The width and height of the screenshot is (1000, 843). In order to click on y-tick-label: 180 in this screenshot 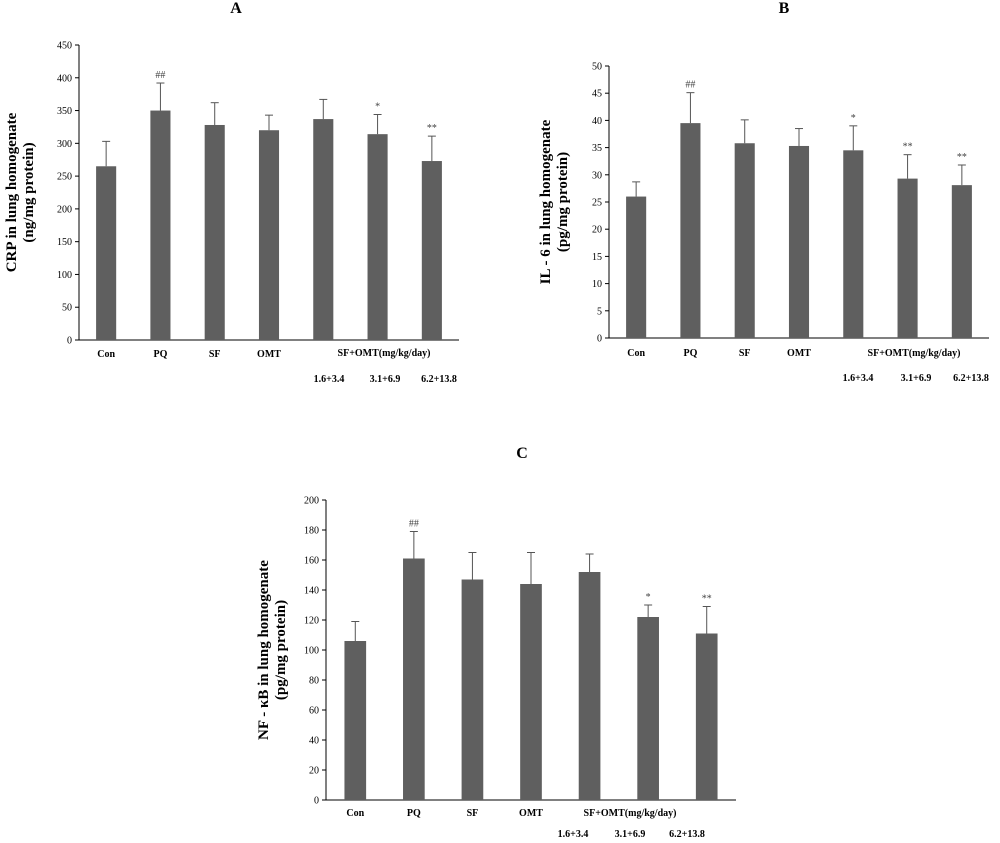, I will do `click(311, 531)`.